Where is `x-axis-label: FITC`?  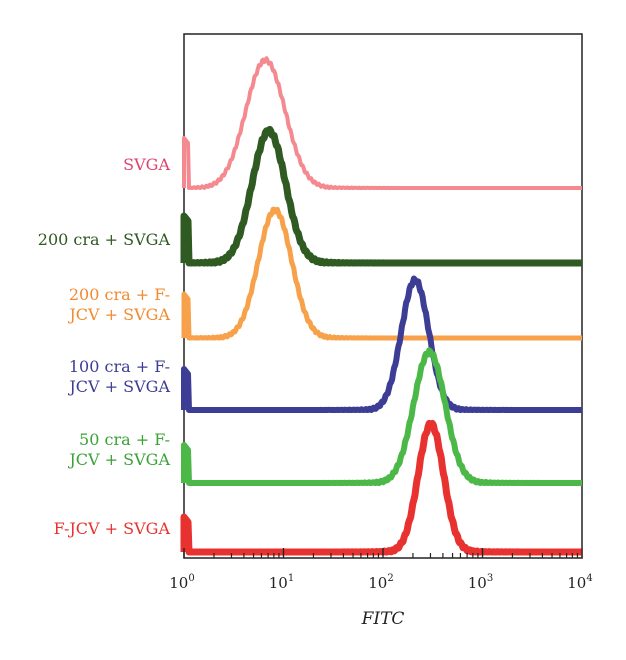 x-axis-label: FITC is located at coordinates (383, 619).